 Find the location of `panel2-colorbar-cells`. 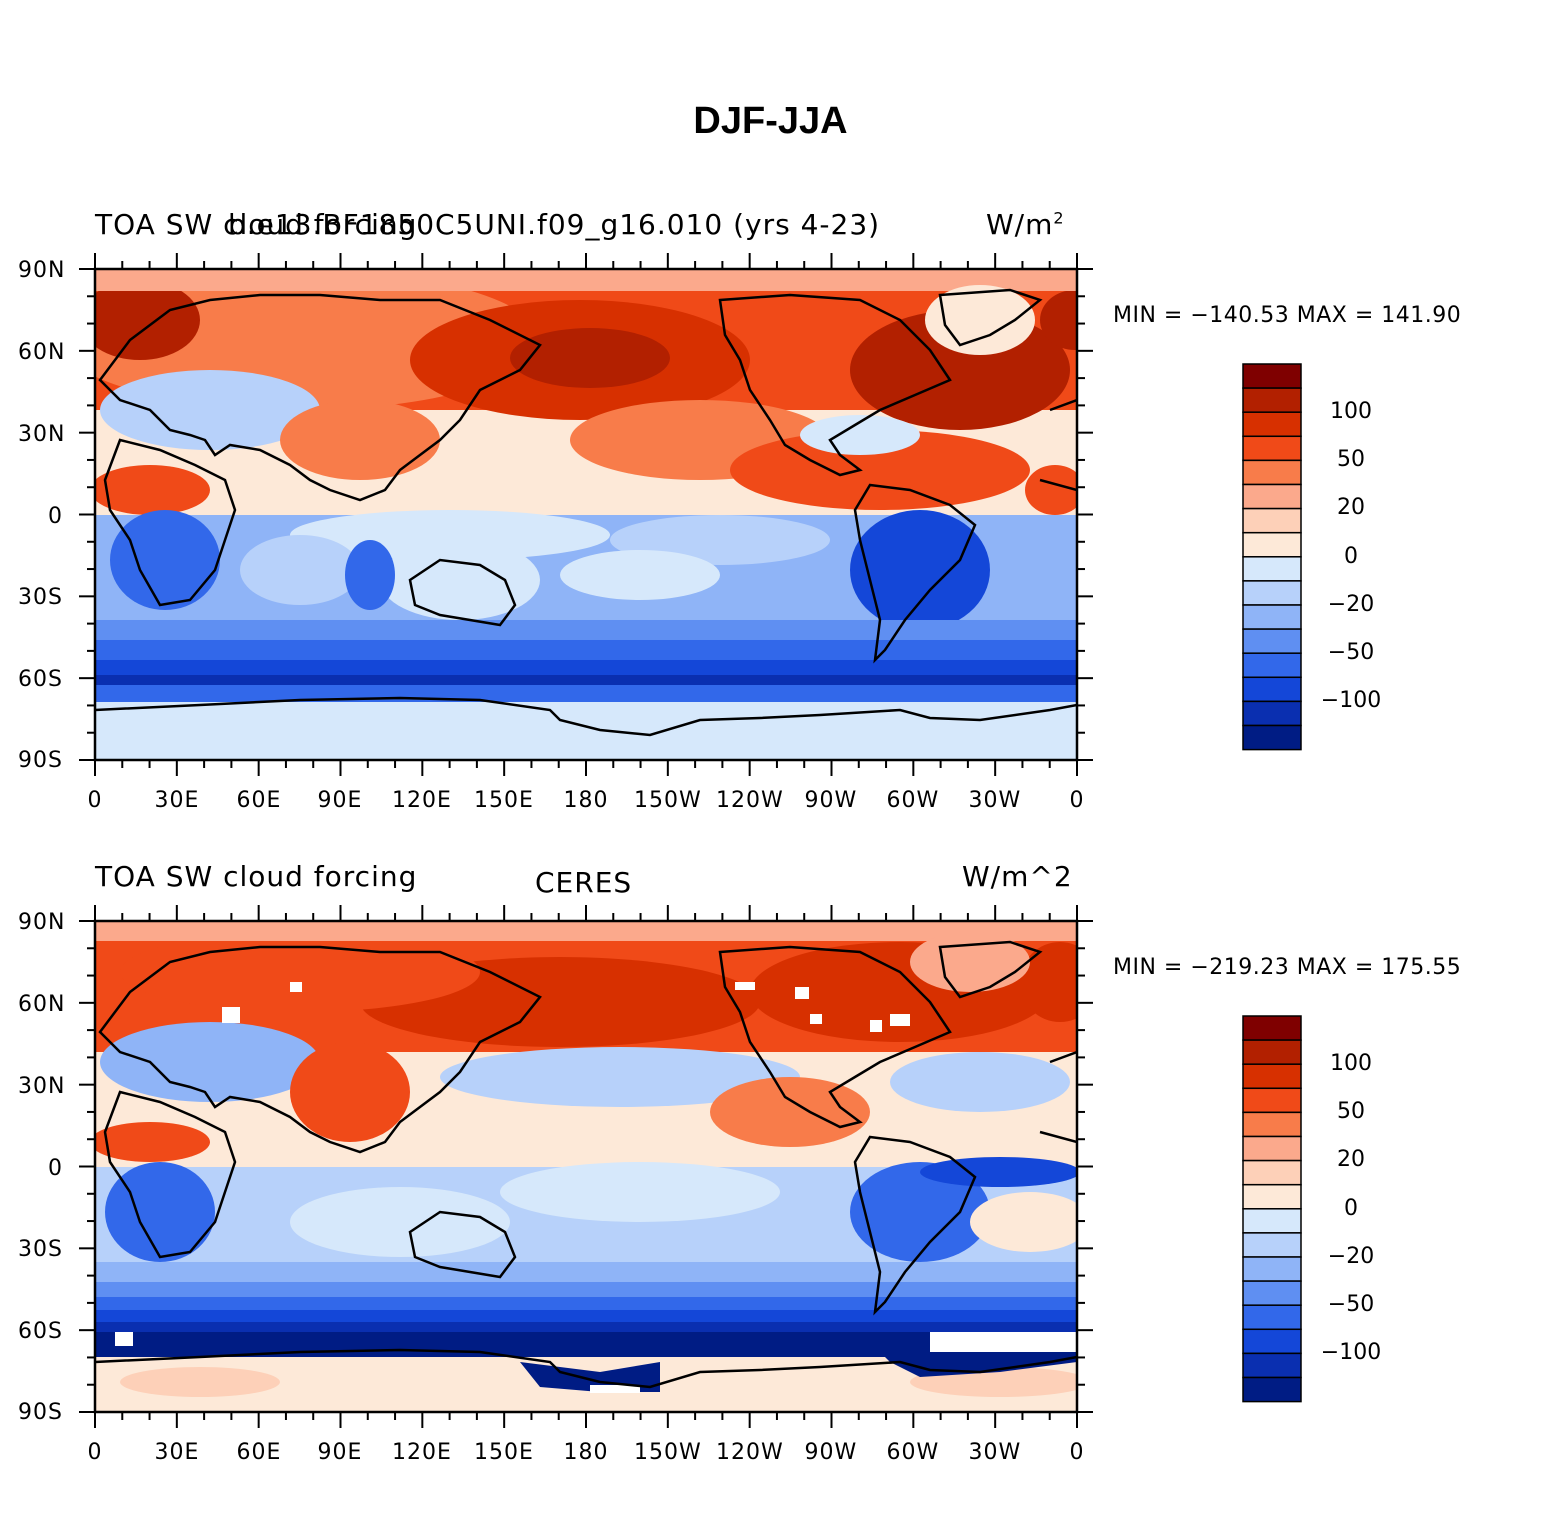

panel2-colorbar-cells is located at coordinates (1272, 1209).